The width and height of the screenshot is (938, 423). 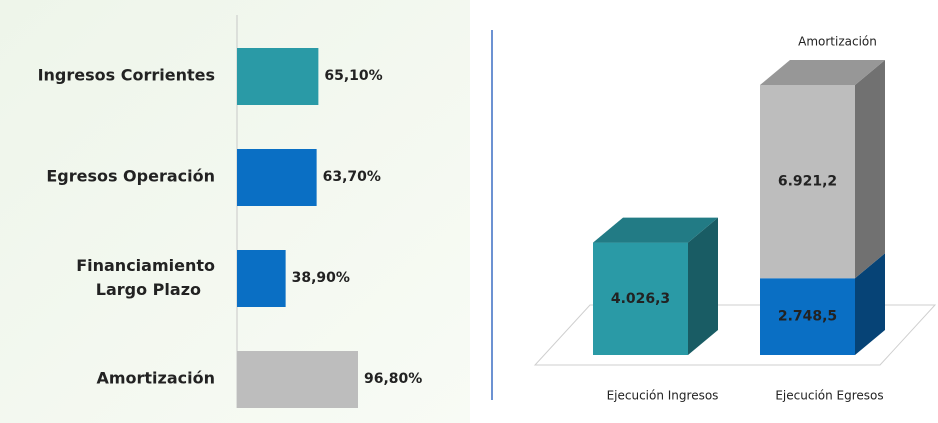 I want to click on category-label: Ejecución Egresos, so click(x=829, y=396).